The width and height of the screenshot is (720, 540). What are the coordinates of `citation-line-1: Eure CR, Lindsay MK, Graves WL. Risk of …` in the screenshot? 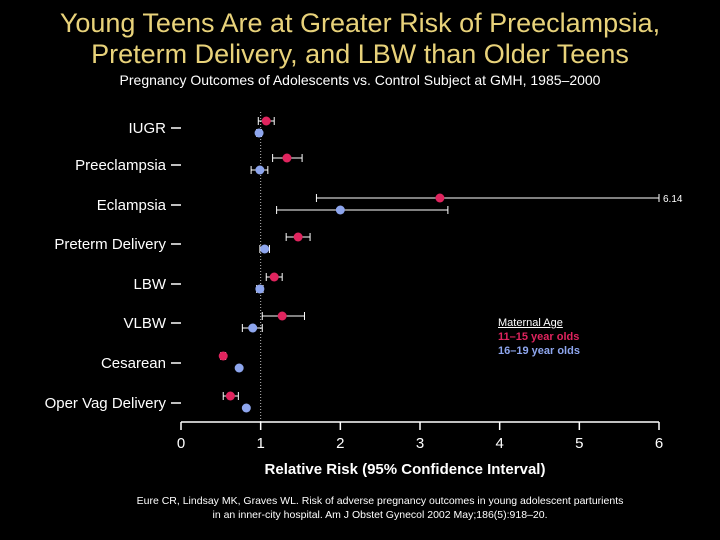 It's located at (380, 501).